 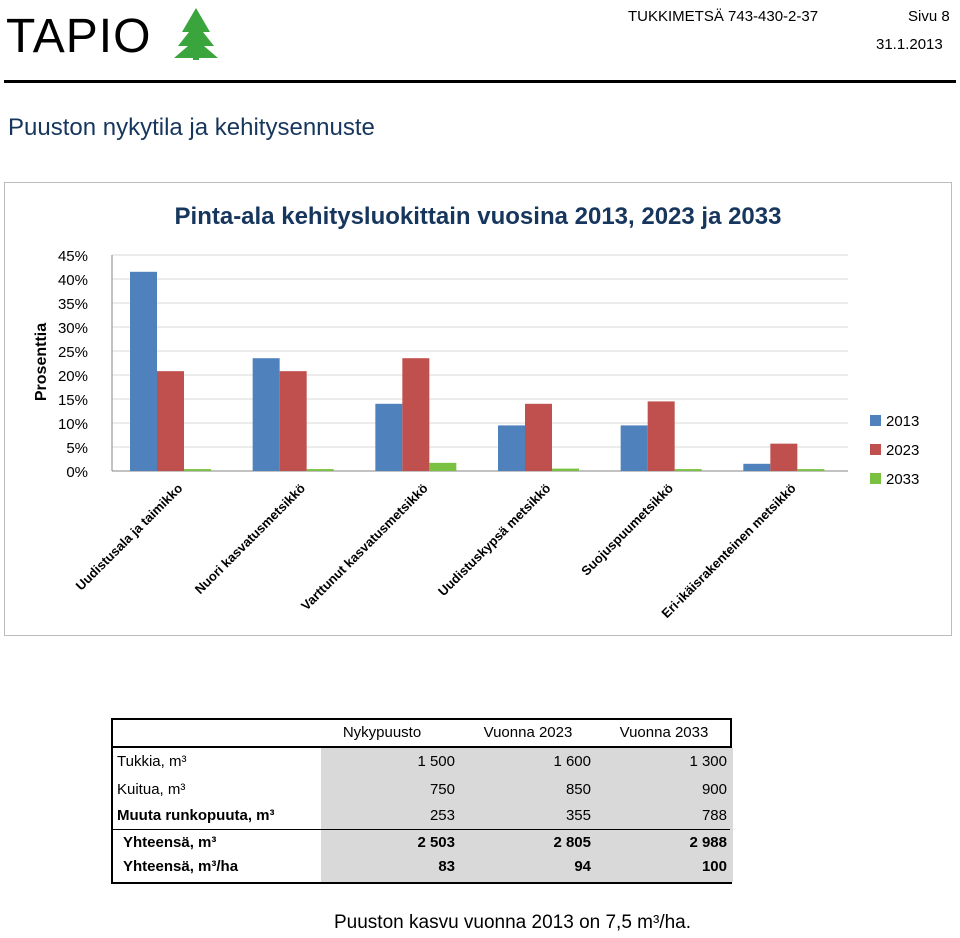 I want to click on cell: 355, so click(x=578, y=815).